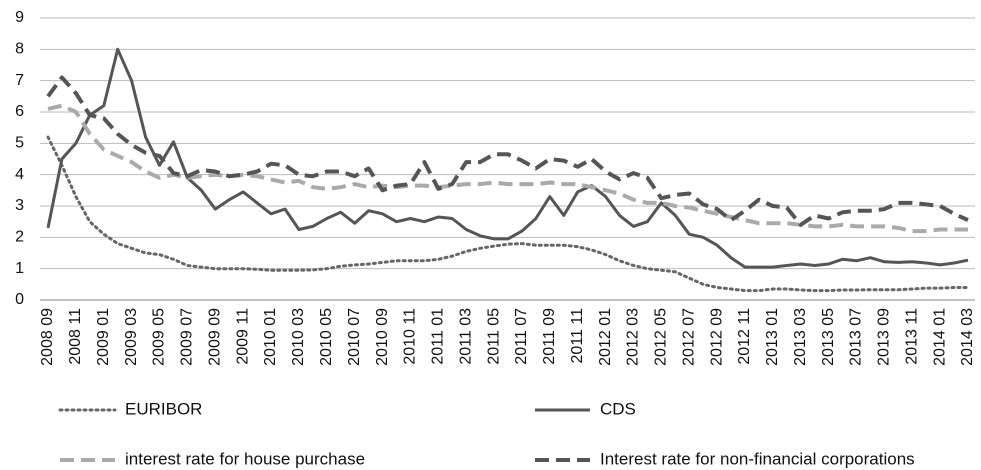 This screenshot has width=981, height=470. Describe the element at coordinates (214, 337) in the screenshot. I see `x-tick-label: 2009 09` at that location.